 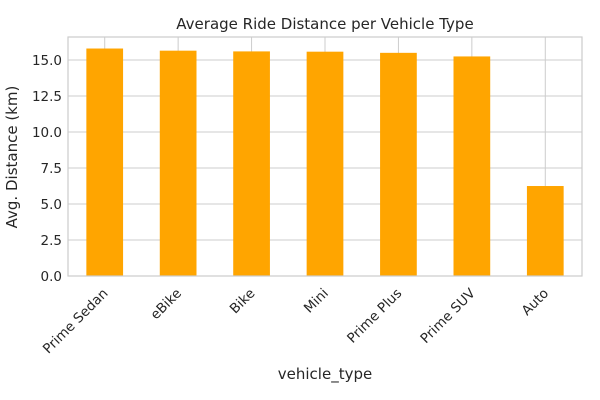 I want to click on y-axis-label: Avg. Distance (km), so click(x=12, y=157).